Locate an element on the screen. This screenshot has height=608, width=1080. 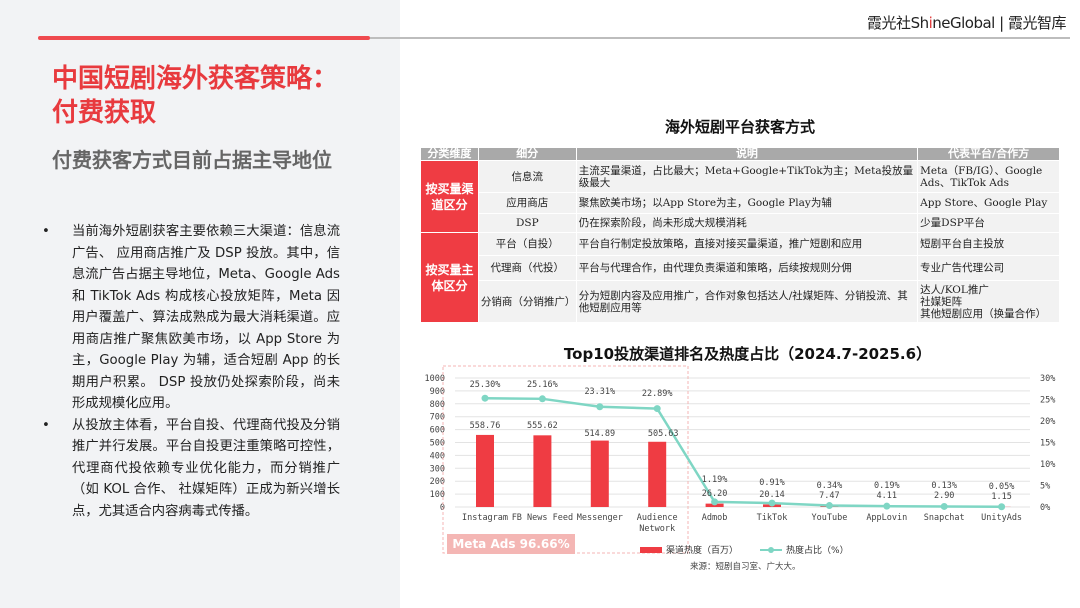
x-tick-label: Network is located at coordinates (657, 529).